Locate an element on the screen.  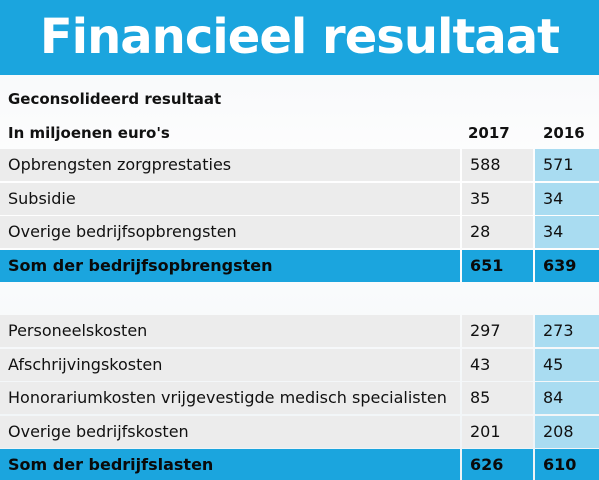
cell: Overige bedrijfsopbrengsten is located at coordinates (230, 232).